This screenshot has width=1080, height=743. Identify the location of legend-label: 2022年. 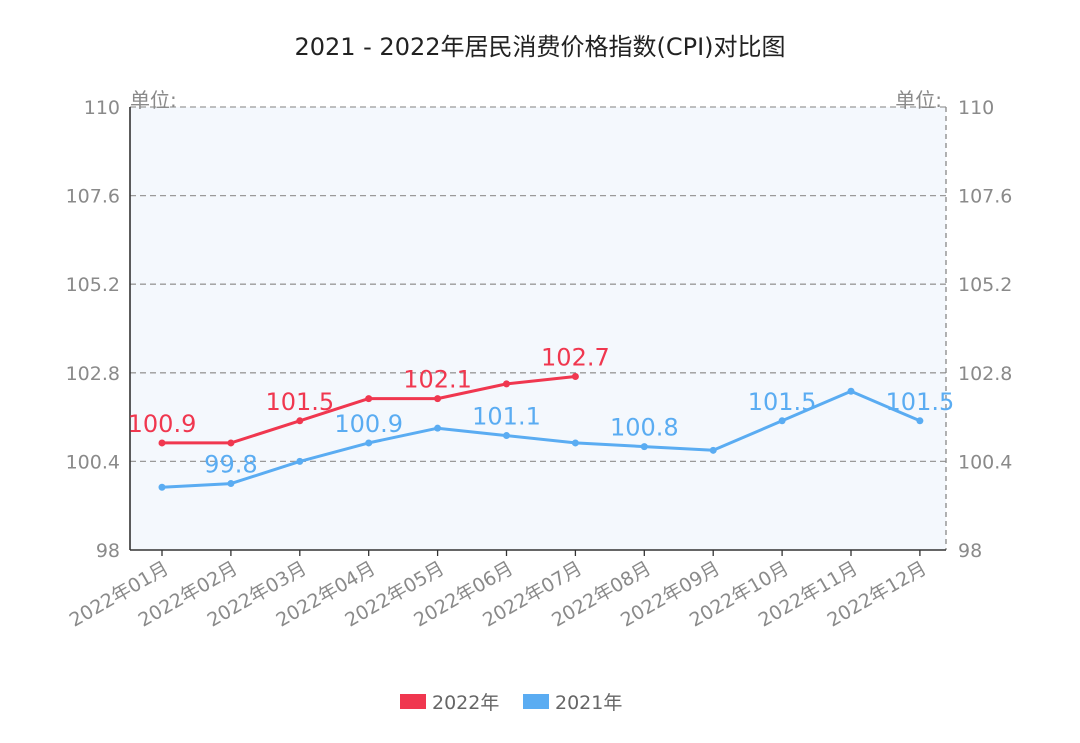
(465, 703).